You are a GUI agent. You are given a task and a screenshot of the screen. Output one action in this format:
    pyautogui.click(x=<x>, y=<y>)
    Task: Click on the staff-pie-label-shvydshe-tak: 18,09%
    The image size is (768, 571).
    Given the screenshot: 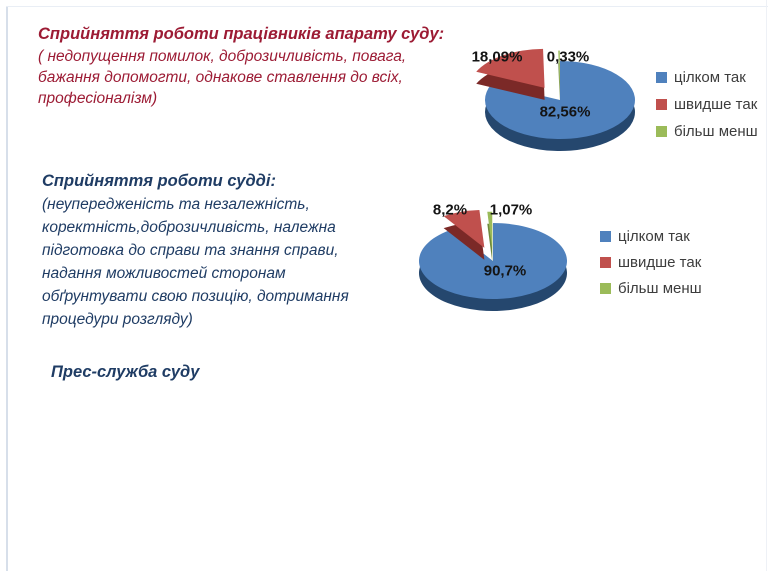 What is the action you would take?
    pyautogui.click(x=497, y=57)
    